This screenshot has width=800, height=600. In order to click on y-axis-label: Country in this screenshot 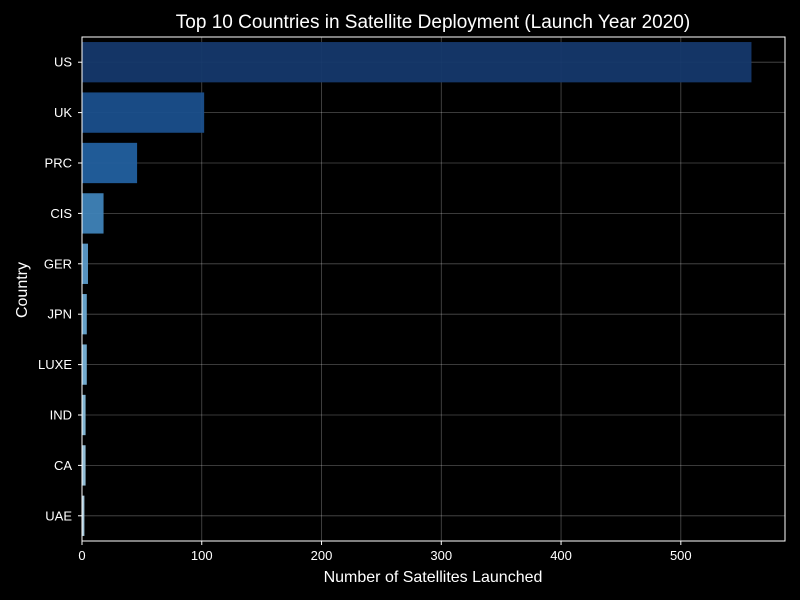, I will do `click(22, 290)`.